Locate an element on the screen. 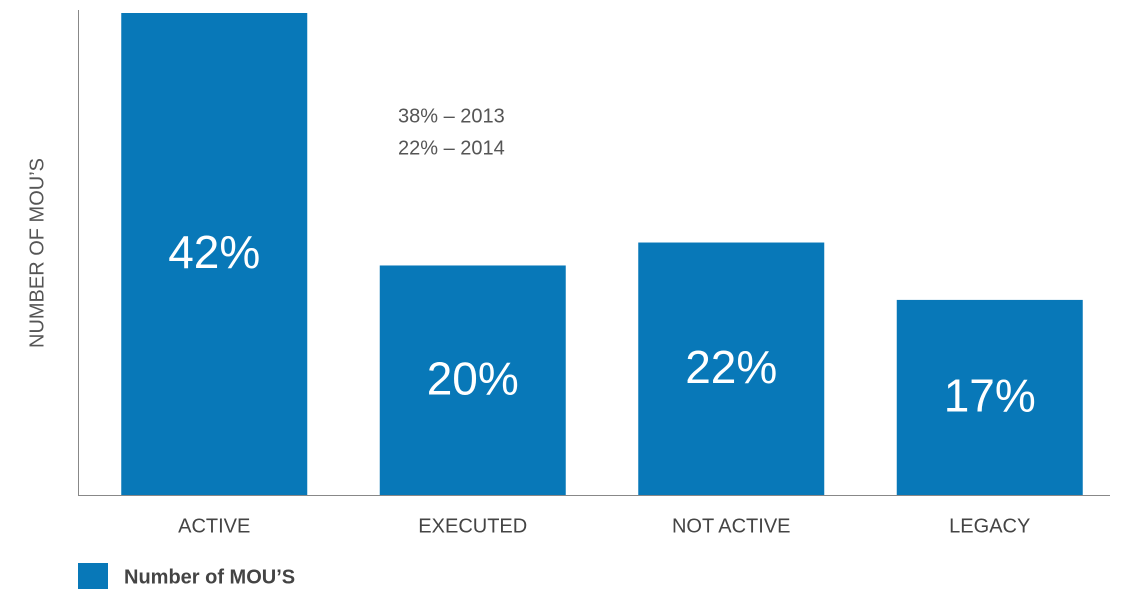 The image size is (1121, 589). x-tick-label: ACTIVE is located at coordinates (214, 526).